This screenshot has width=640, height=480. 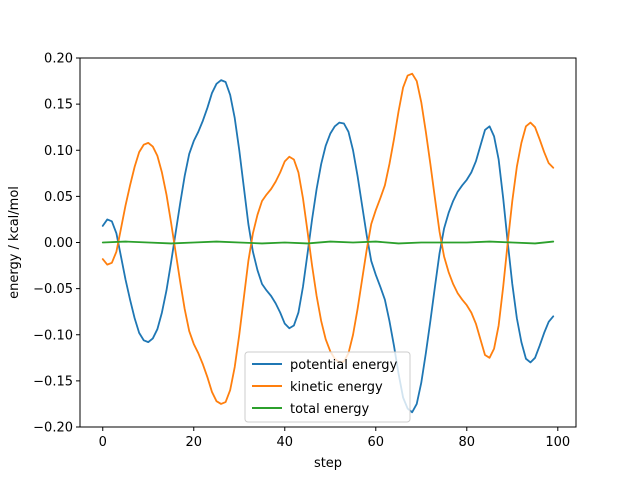 I want to click on y-tick-label: 0.05, so click(x=58, y=197).